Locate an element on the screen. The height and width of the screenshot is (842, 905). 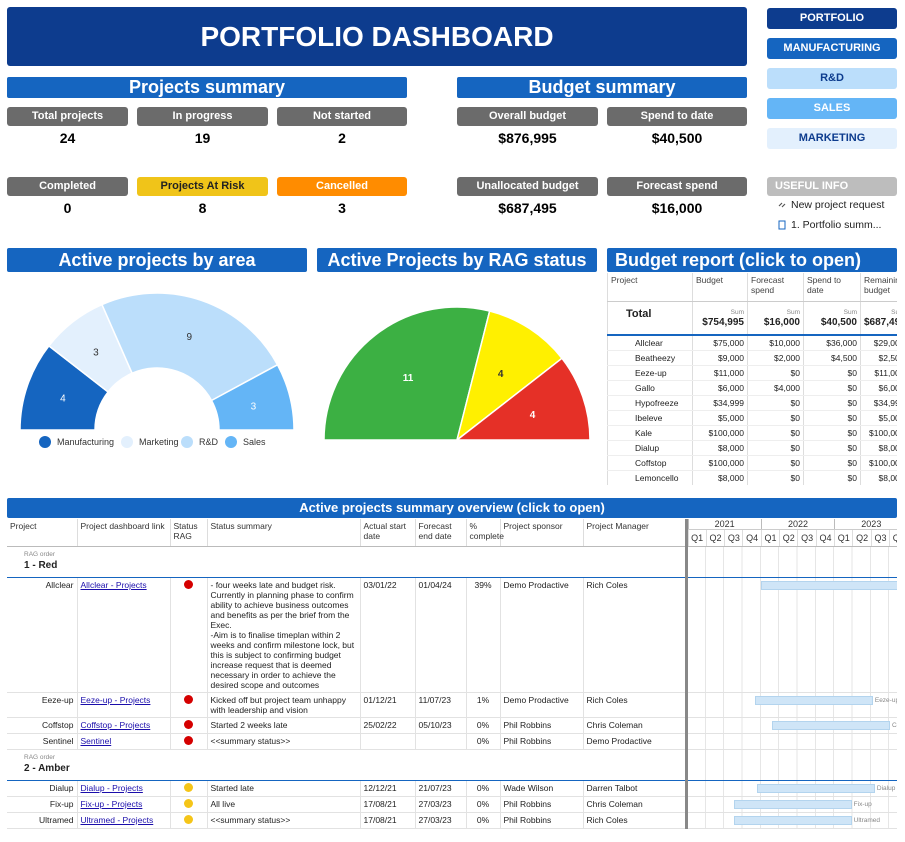
budget-row: Gallo$6,000$4,000$0$6,000 is located at coordinates (752, 388).